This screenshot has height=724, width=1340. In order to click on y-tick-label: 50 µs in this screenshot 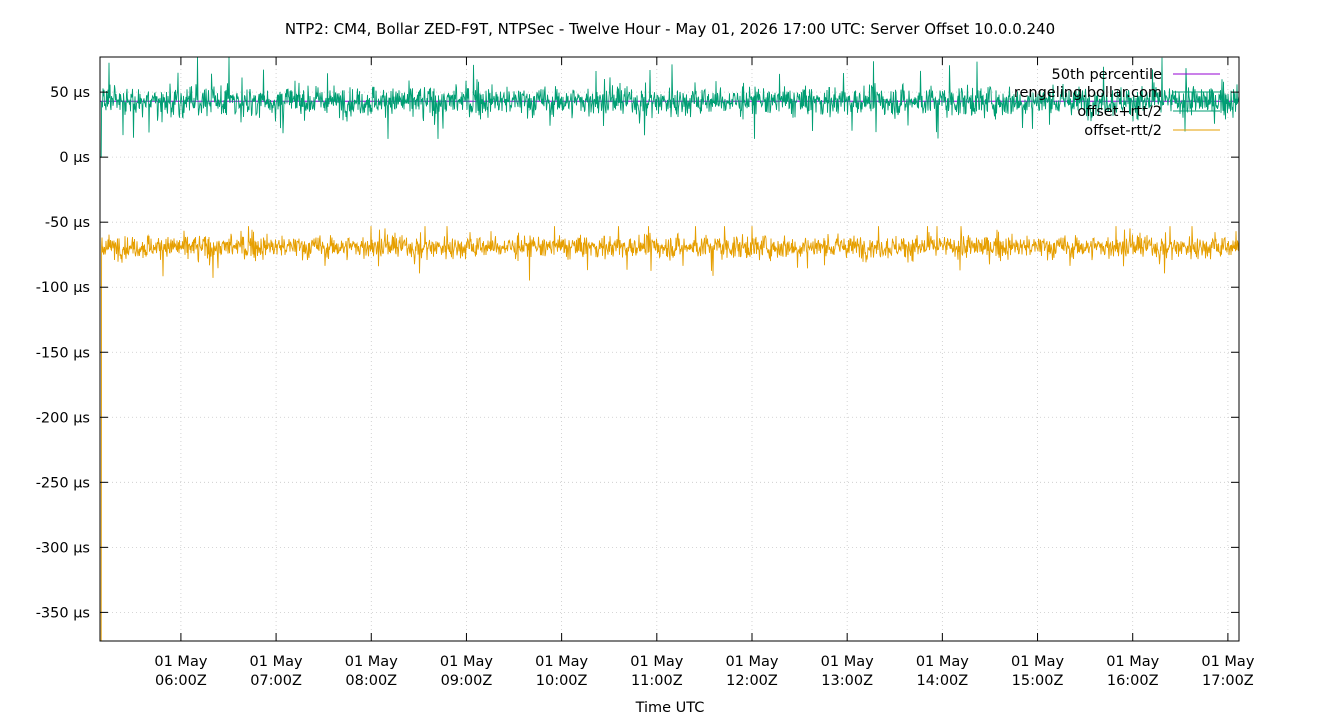, I will do `click(70, 93)`.